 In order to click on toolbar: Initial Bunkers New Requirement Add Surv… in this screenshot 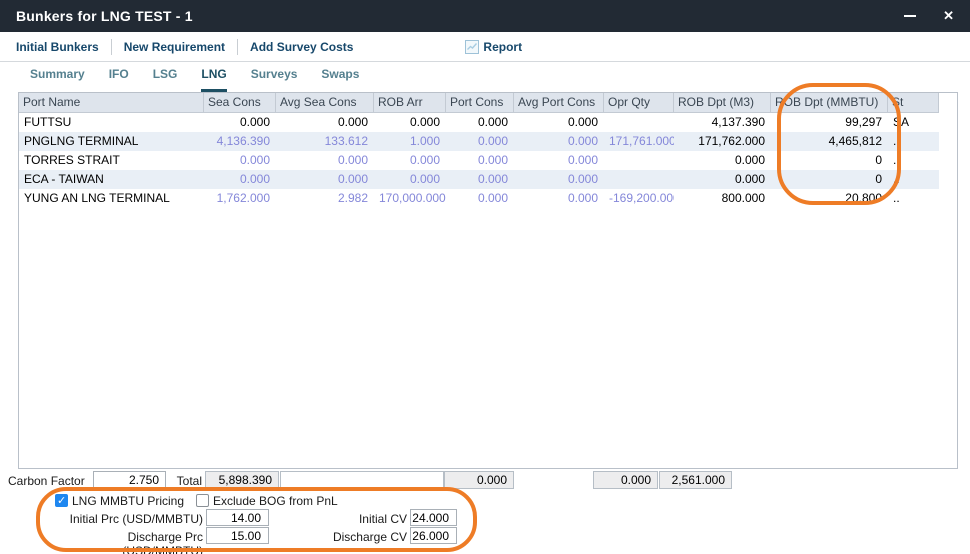, I will do `click(485, 47)`.